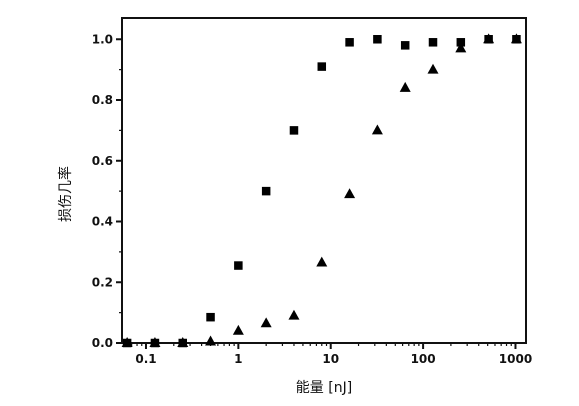  What do you see at coordinates (65, 194) in the screenshot?
I see `y-axis-title: 损伤几率` at bounding box center [65, 194].